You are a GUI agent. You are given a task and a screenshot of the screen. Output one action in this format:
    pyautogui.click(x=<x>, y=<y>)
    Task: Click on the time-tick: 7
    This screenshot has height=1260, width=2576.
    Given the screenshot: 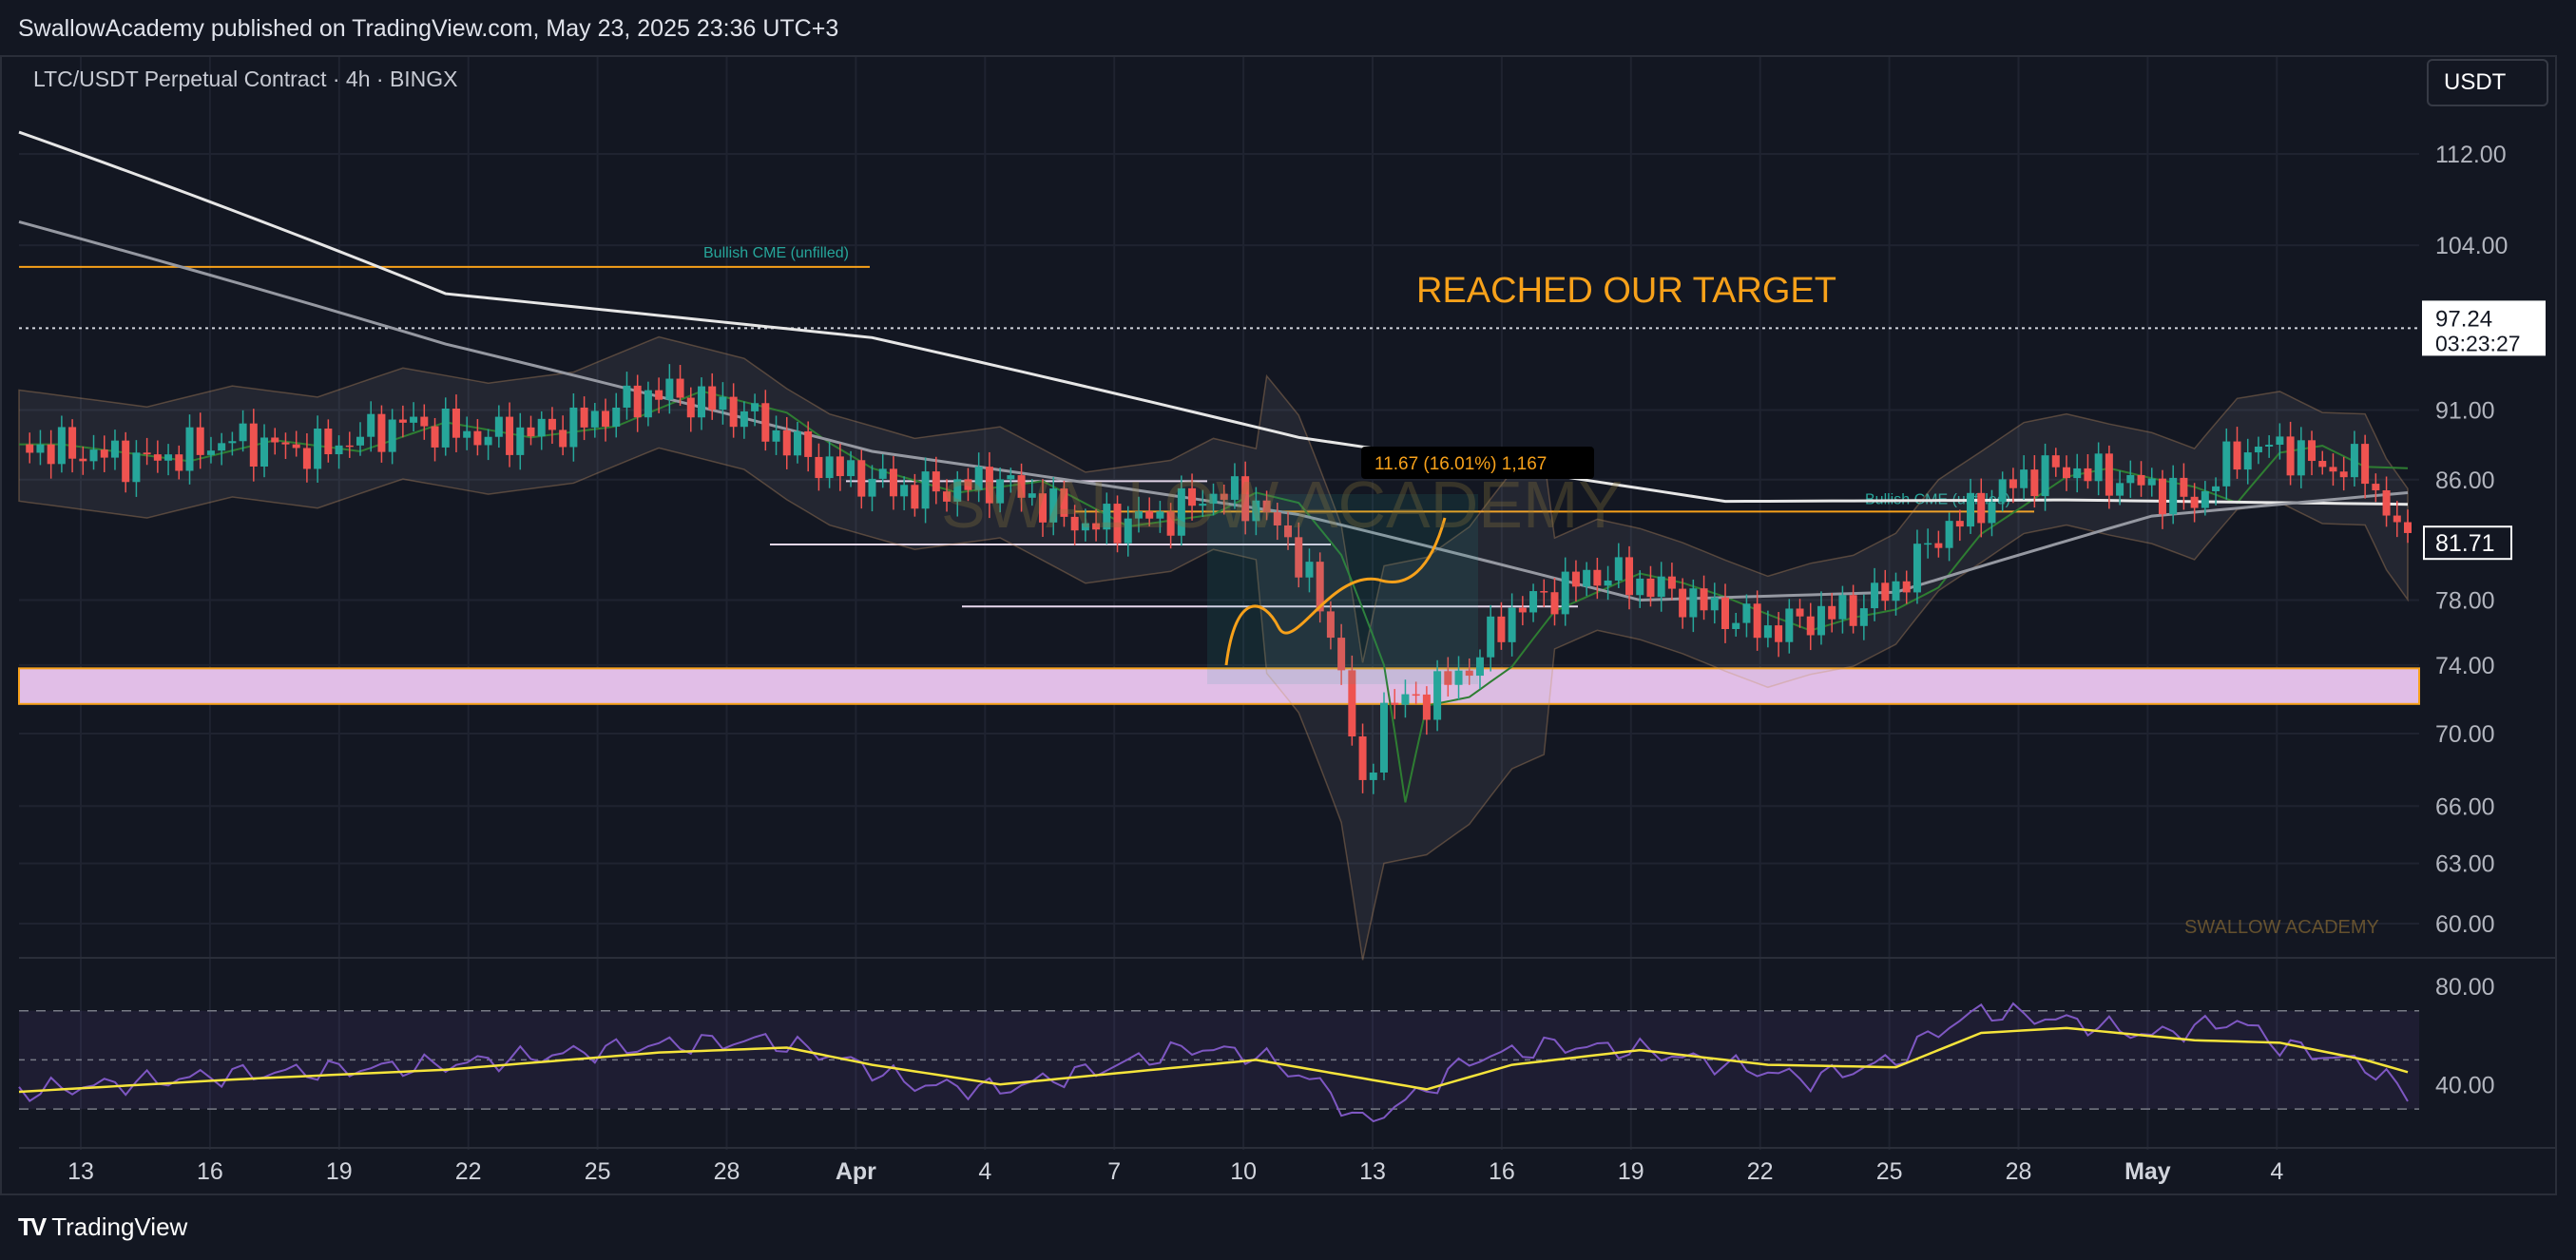 What is the action you would take?
    pyautogui.click(x=1114, y=1171)
    